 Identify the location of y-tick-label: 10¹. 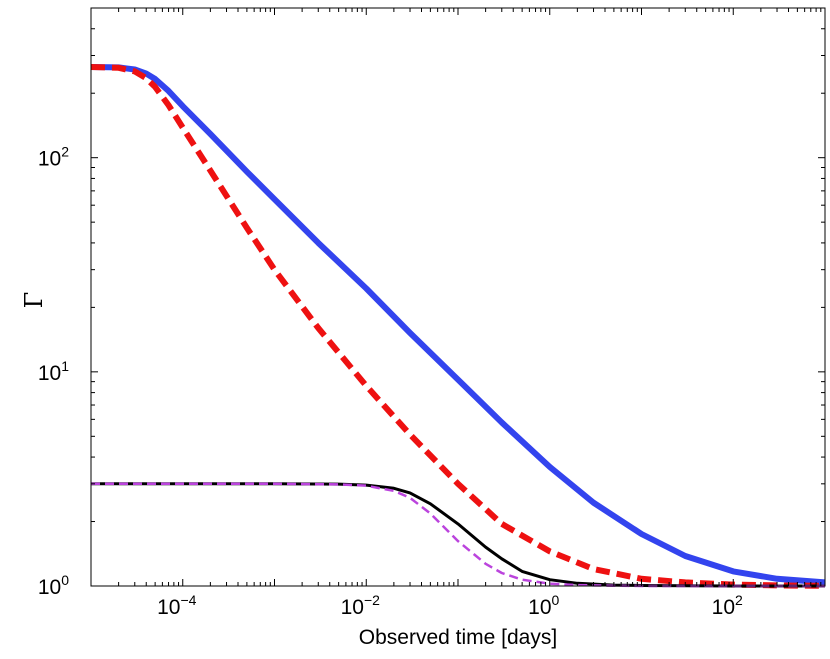
(53, 371).